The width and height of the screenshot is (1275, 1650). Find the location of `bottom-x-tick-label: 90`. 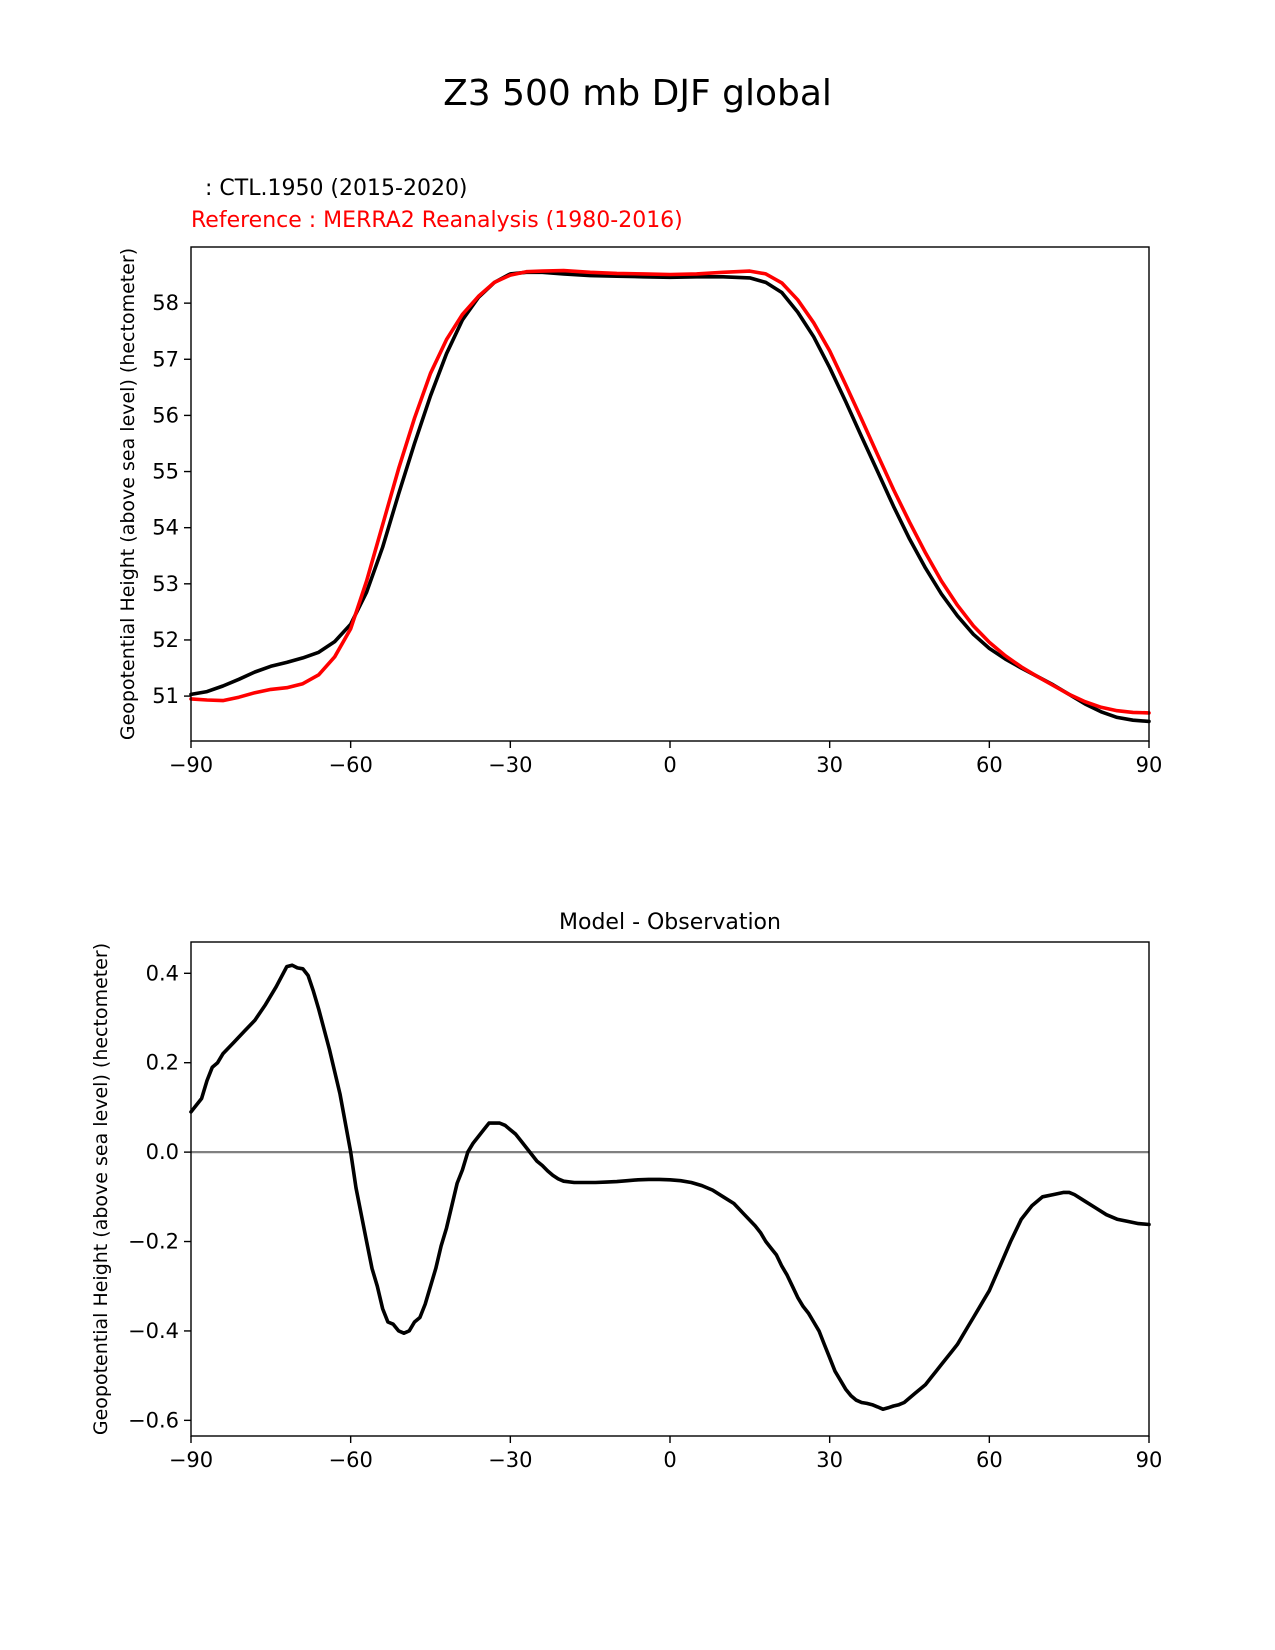

bottom-x-tick-label: 90 is located at coordinates (1149, 1460).